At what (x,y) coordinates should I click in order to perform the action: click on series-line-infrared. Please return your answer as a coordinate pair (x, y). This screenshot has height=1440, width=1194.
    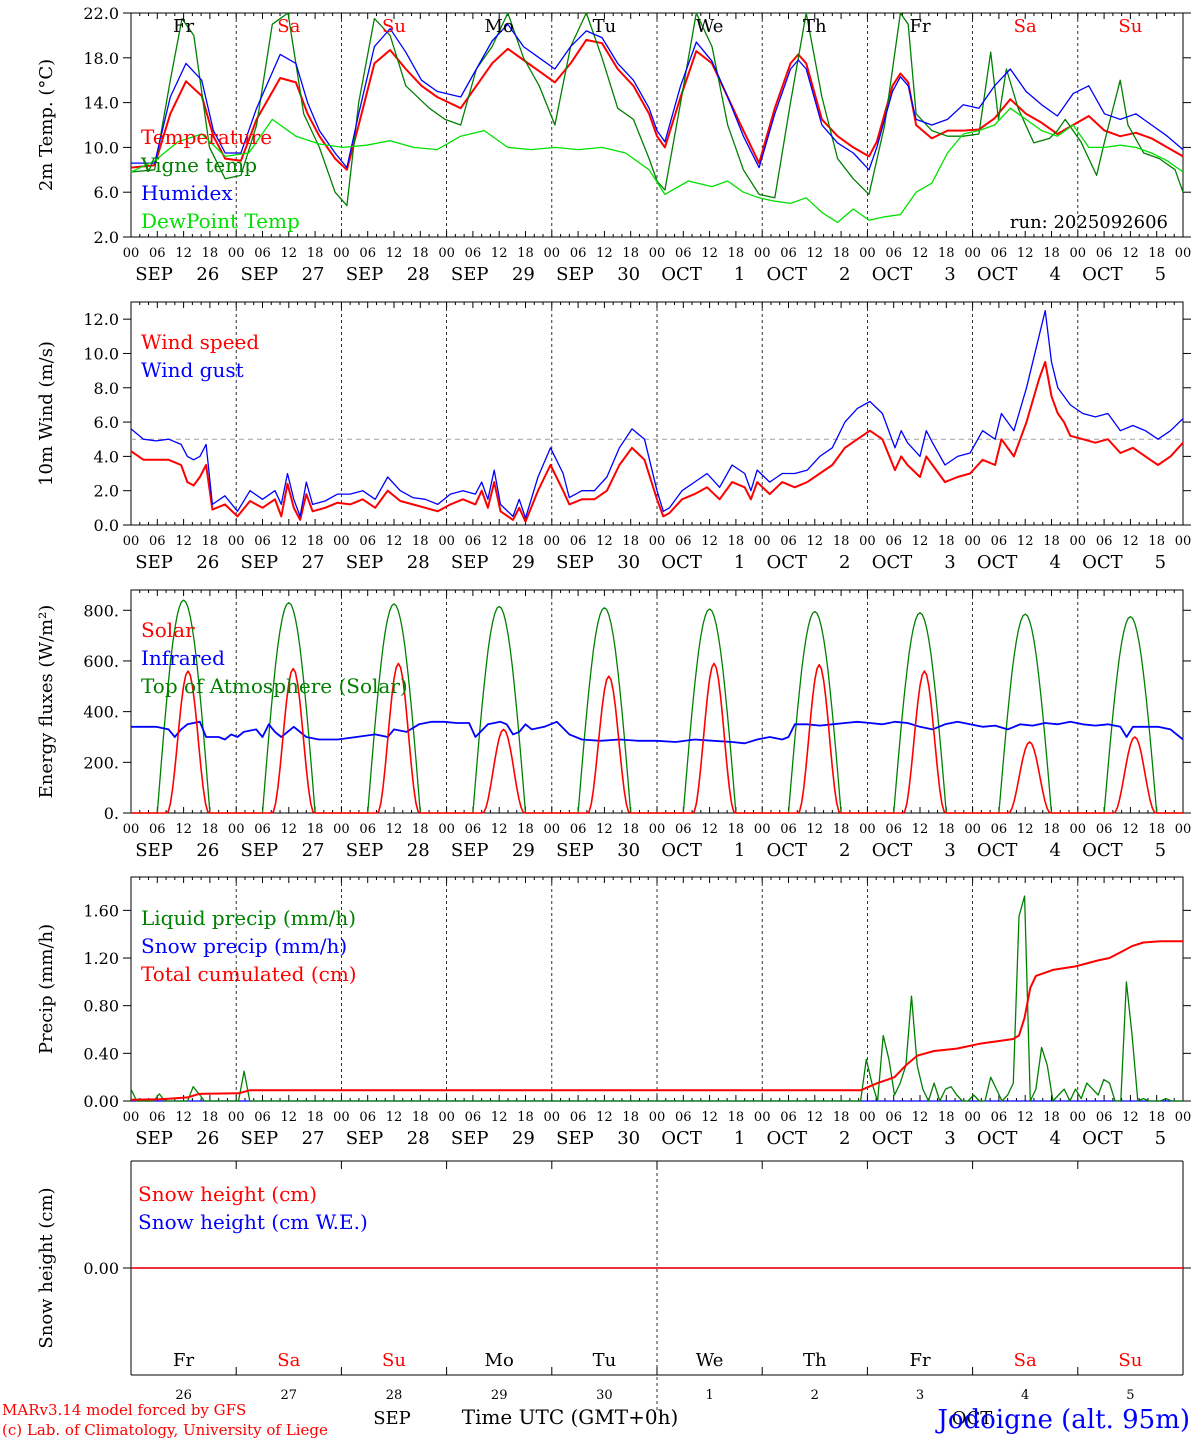
    Looking at the image, I should click on (657, 732).